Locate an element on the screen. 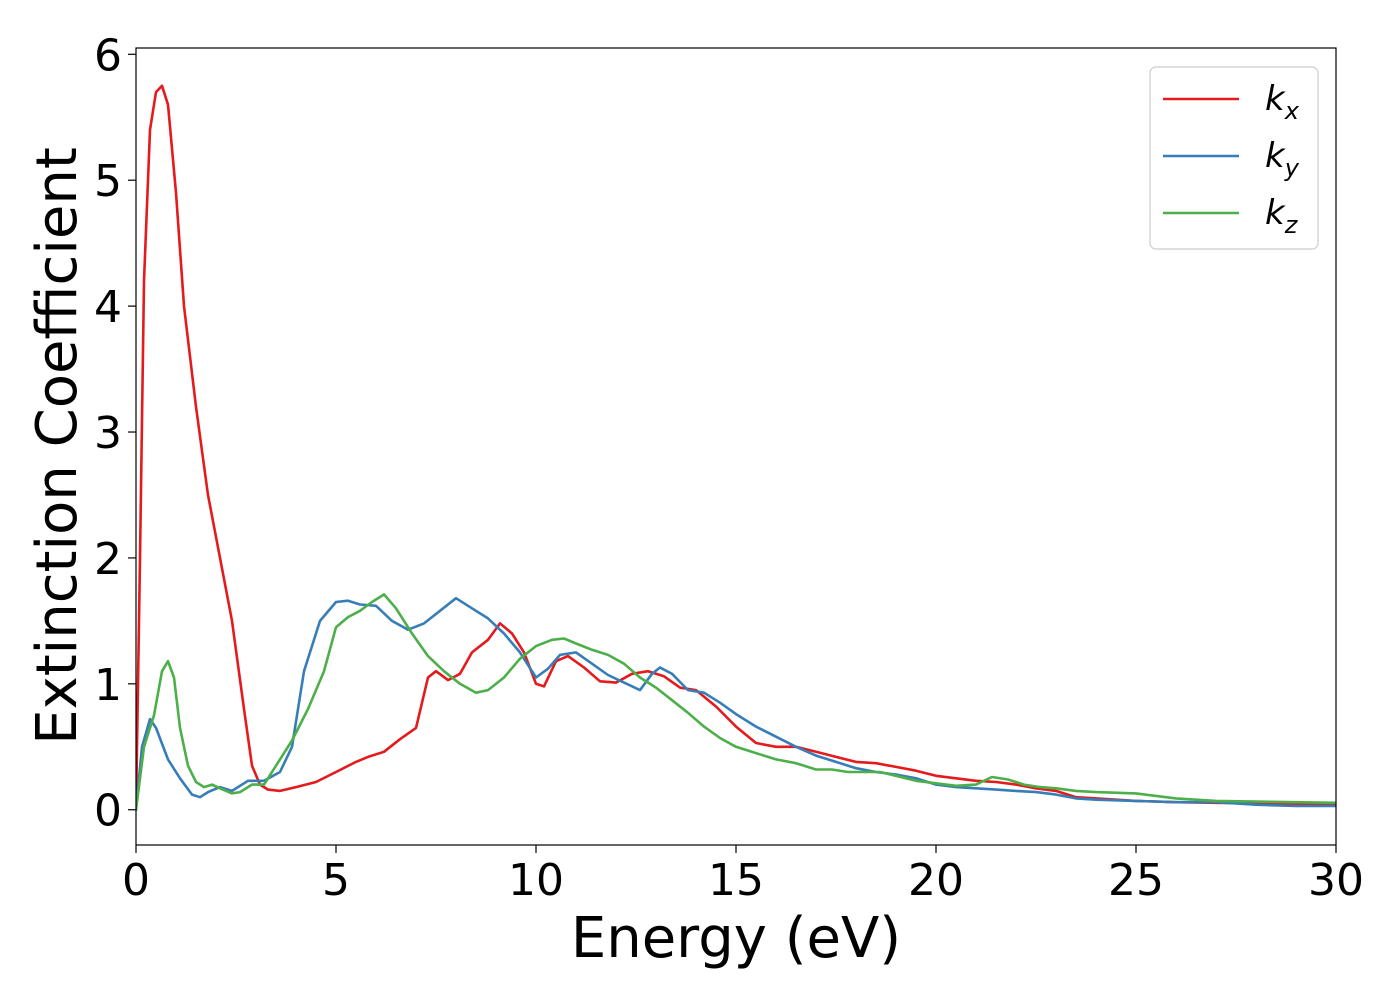  x-tick-label: 20 is located at coordinates (936, 880).